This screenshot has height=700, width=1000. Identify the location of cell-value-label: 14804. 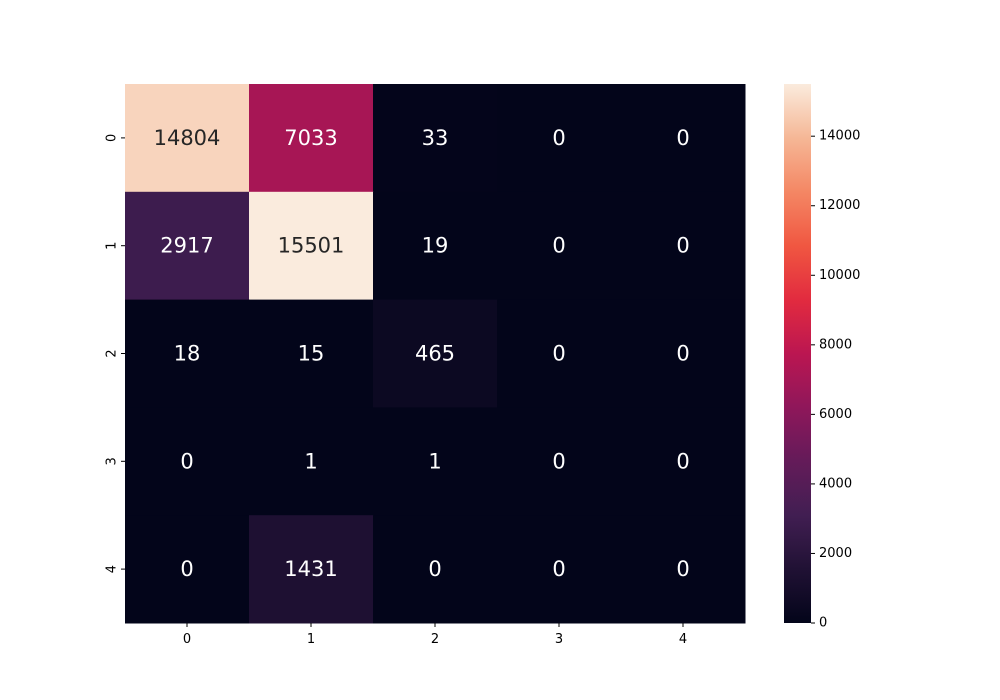
(187, 138).